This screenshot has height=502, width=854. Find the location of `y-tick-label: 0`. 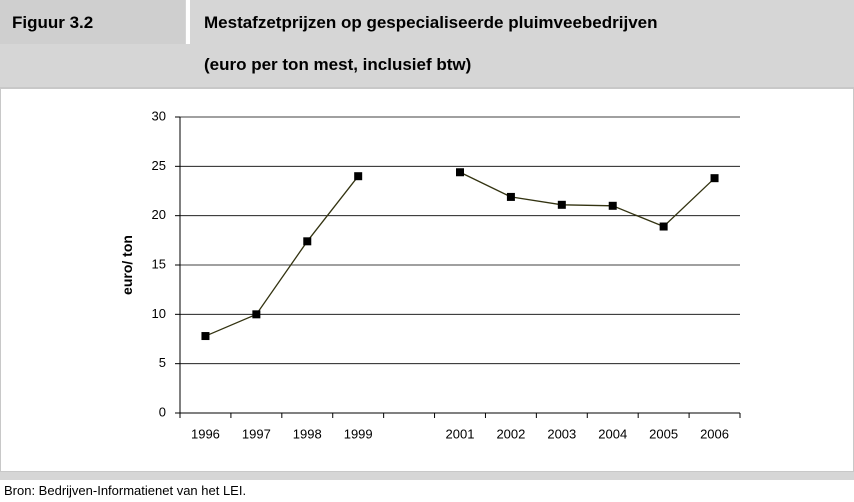

y-tick-label: 0 is located at coordinates (162, 411).